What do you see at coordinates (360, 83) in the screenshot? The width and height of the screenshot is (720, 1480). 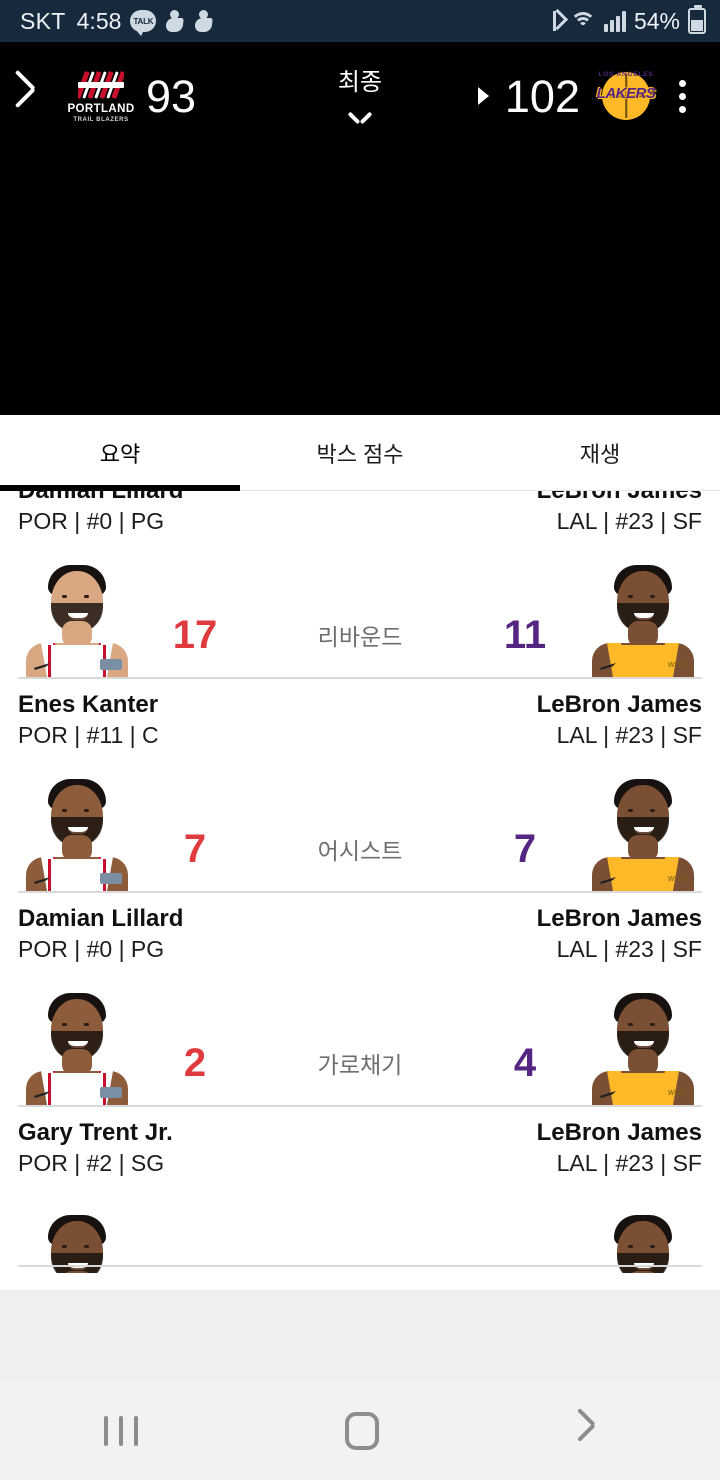 I see `game-status-label: 최종` at bounding box center [360, 83].